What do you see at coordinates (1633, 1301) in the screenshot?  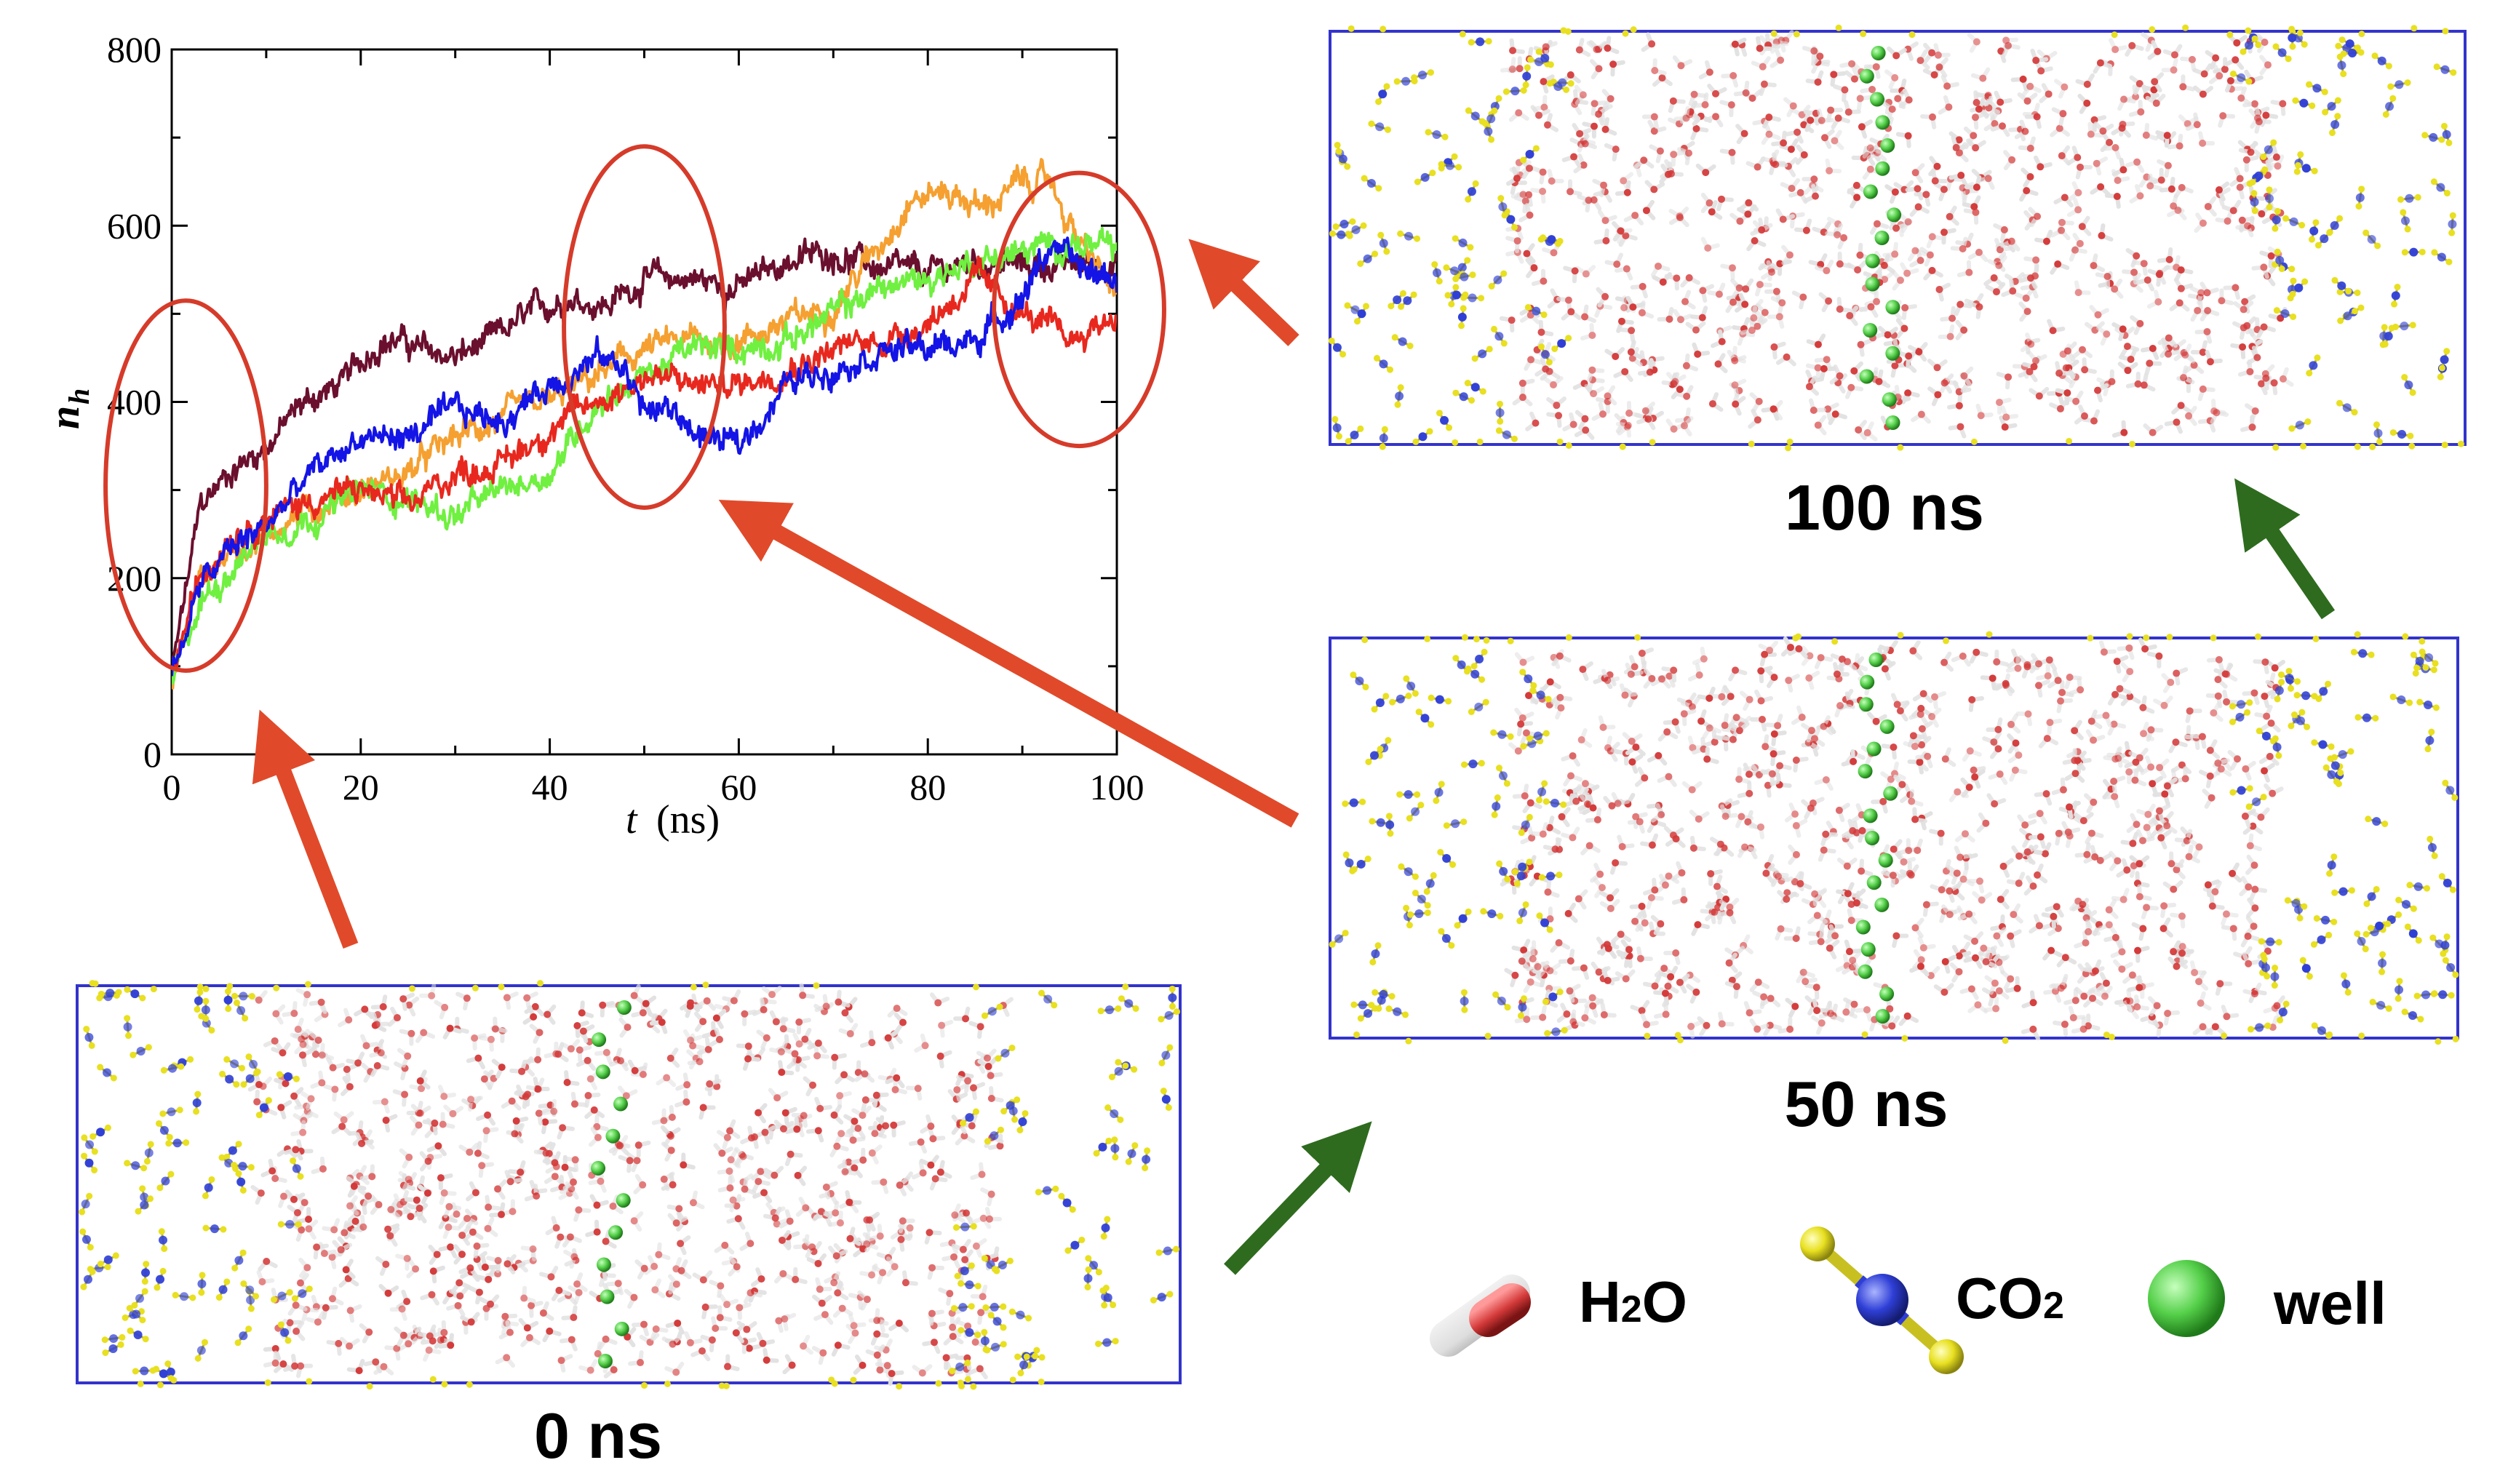 I see `legend-water-label: H2O` at bounding box center [1633, 1301].